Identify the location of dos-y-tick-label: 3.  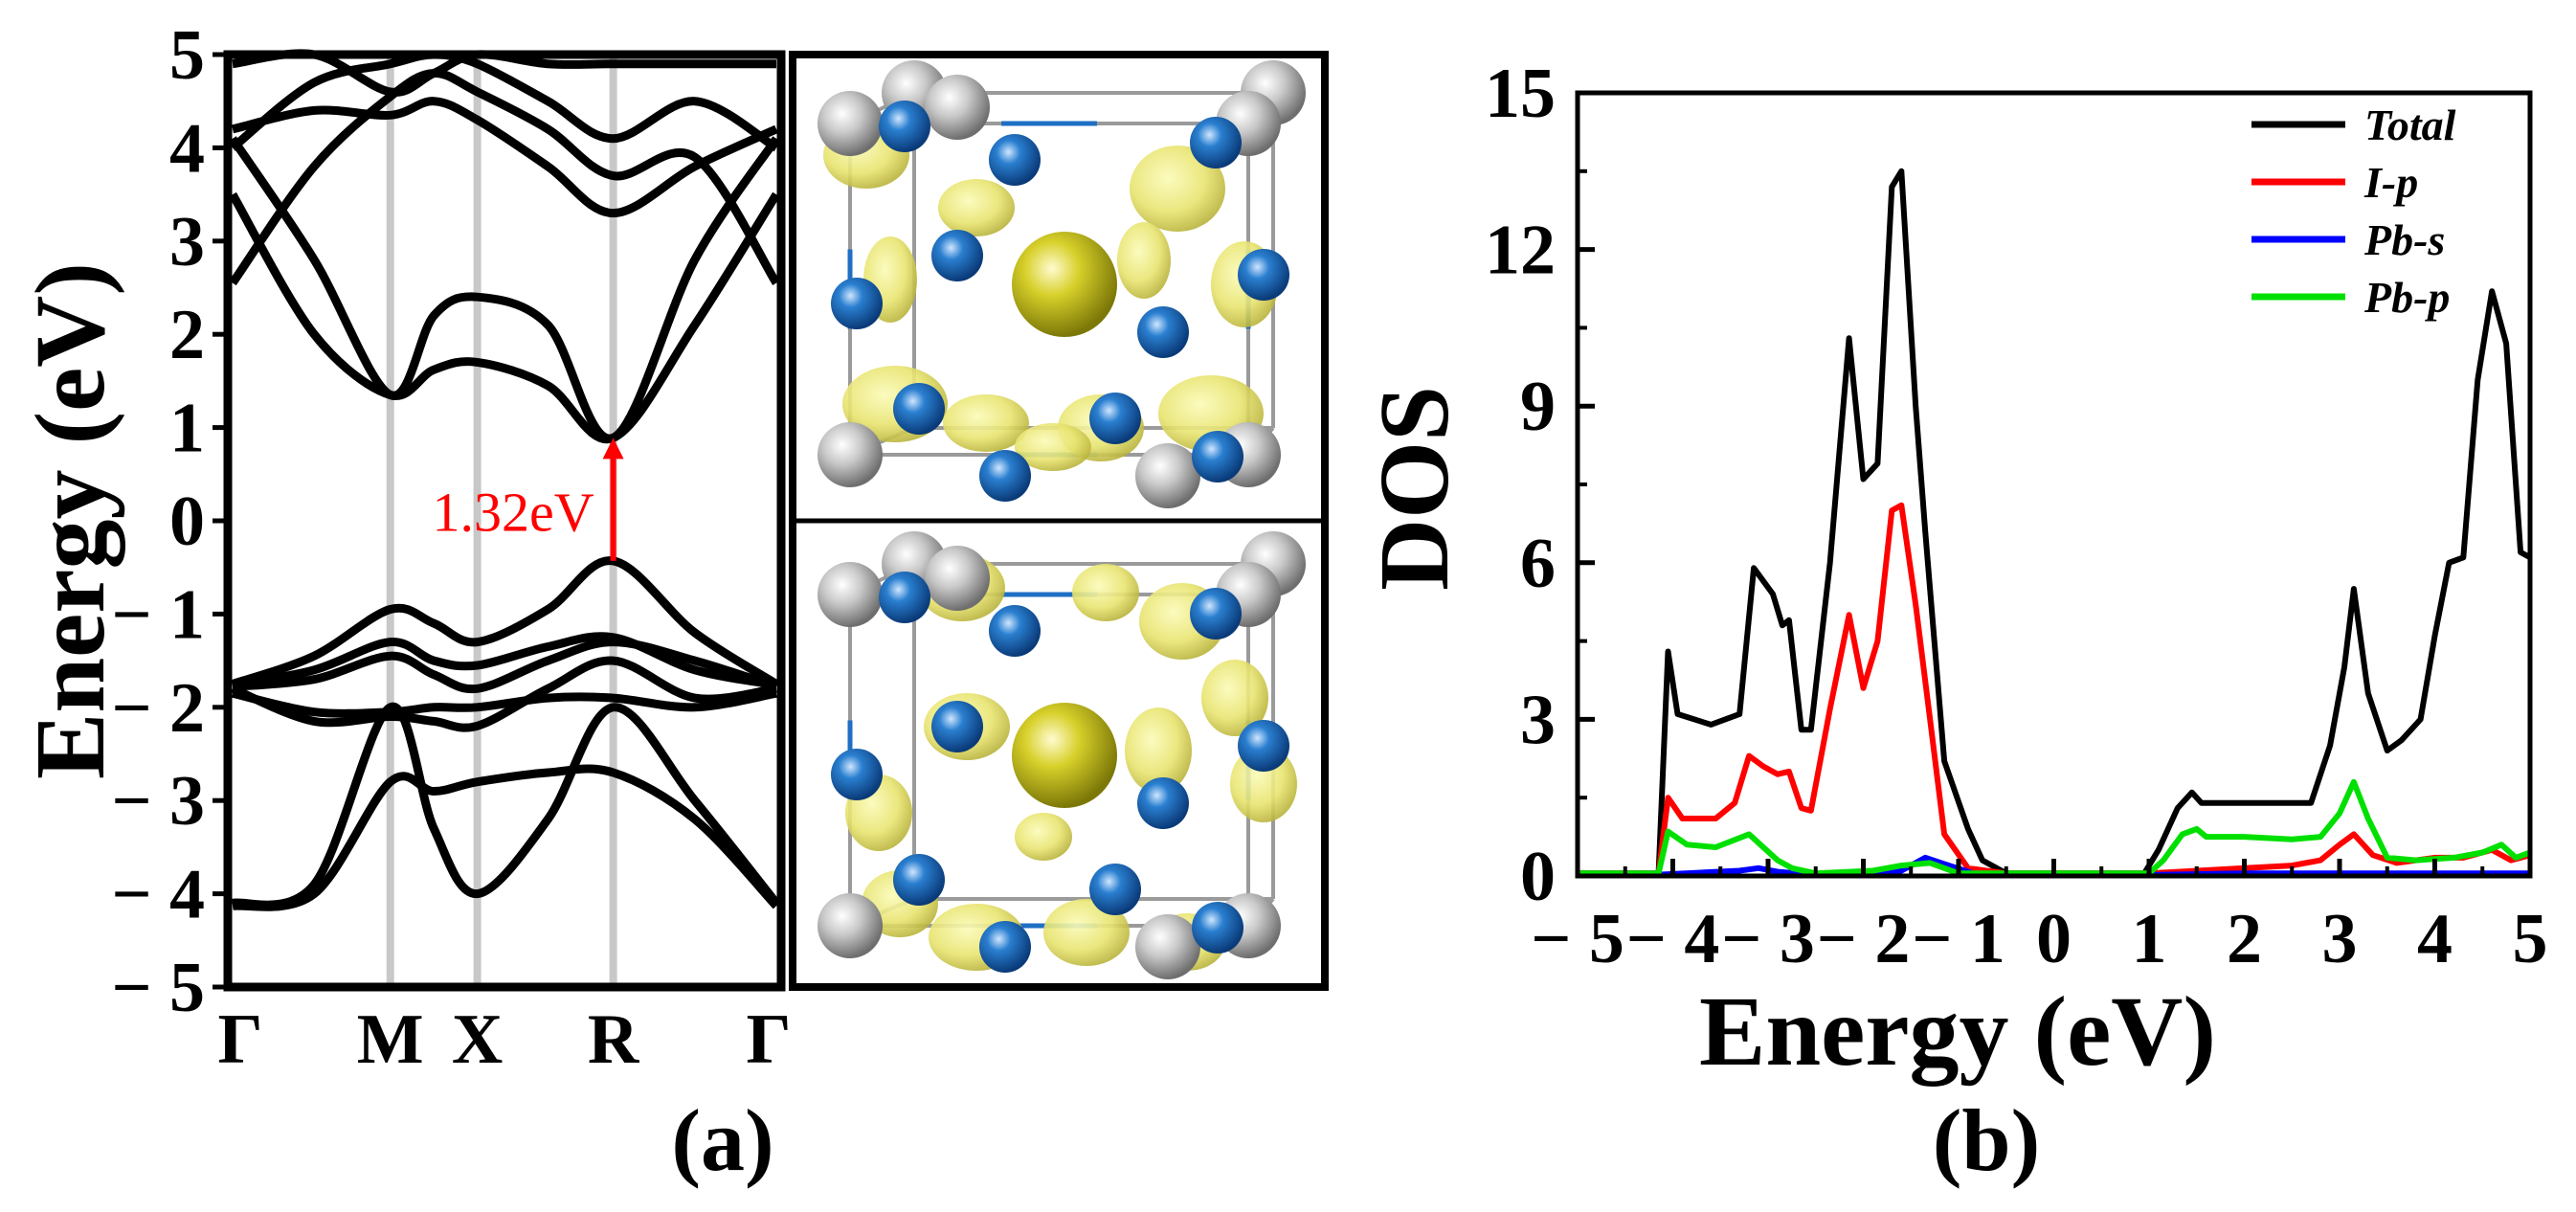
(1538, 720).